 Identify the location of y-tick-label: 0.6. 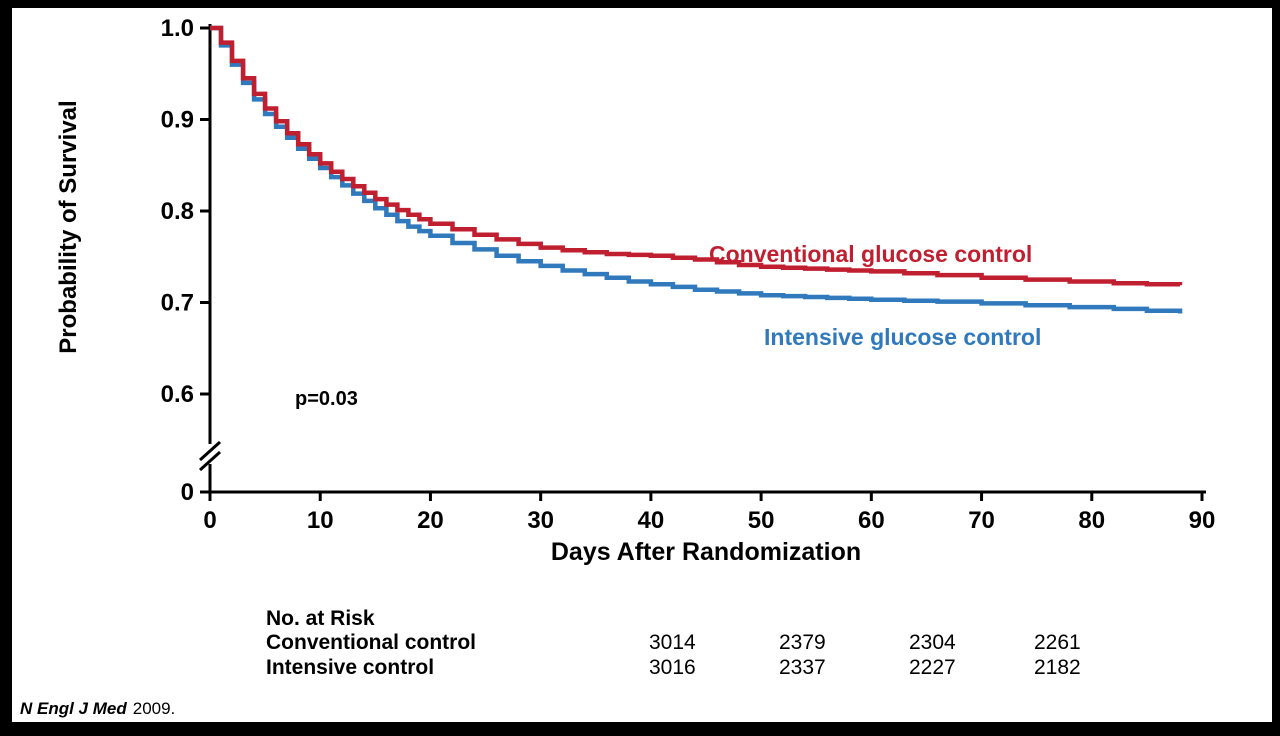
(177, 394).